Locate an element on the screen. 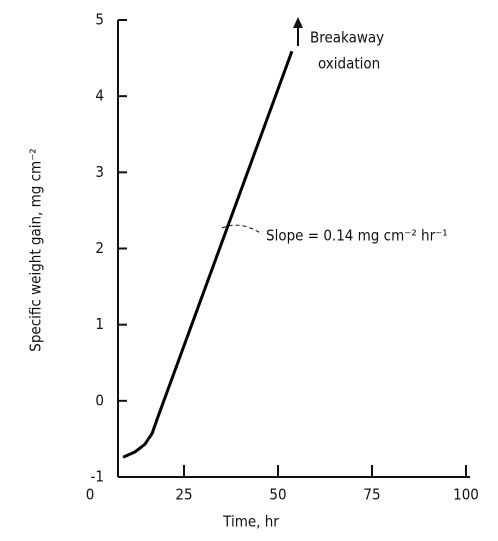 This screenshot has width=498, height=541. leader-line is located at coordinates (242, 229).